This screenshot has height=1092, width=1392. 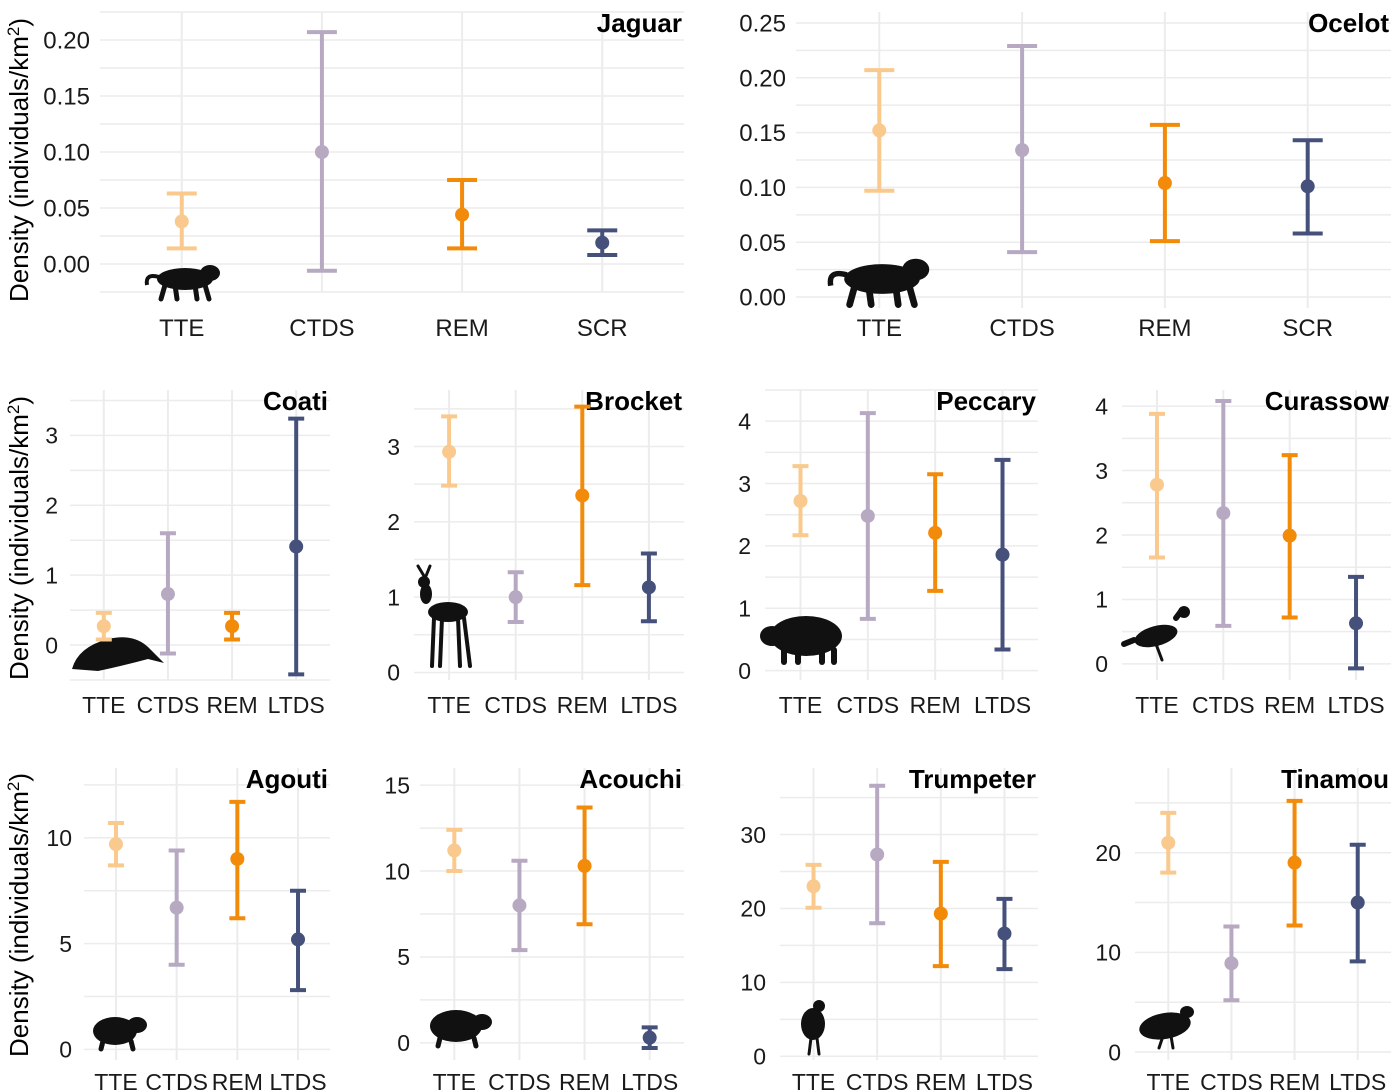 I want to click on panel-title: Jaguar, so click(x=639, y=23).